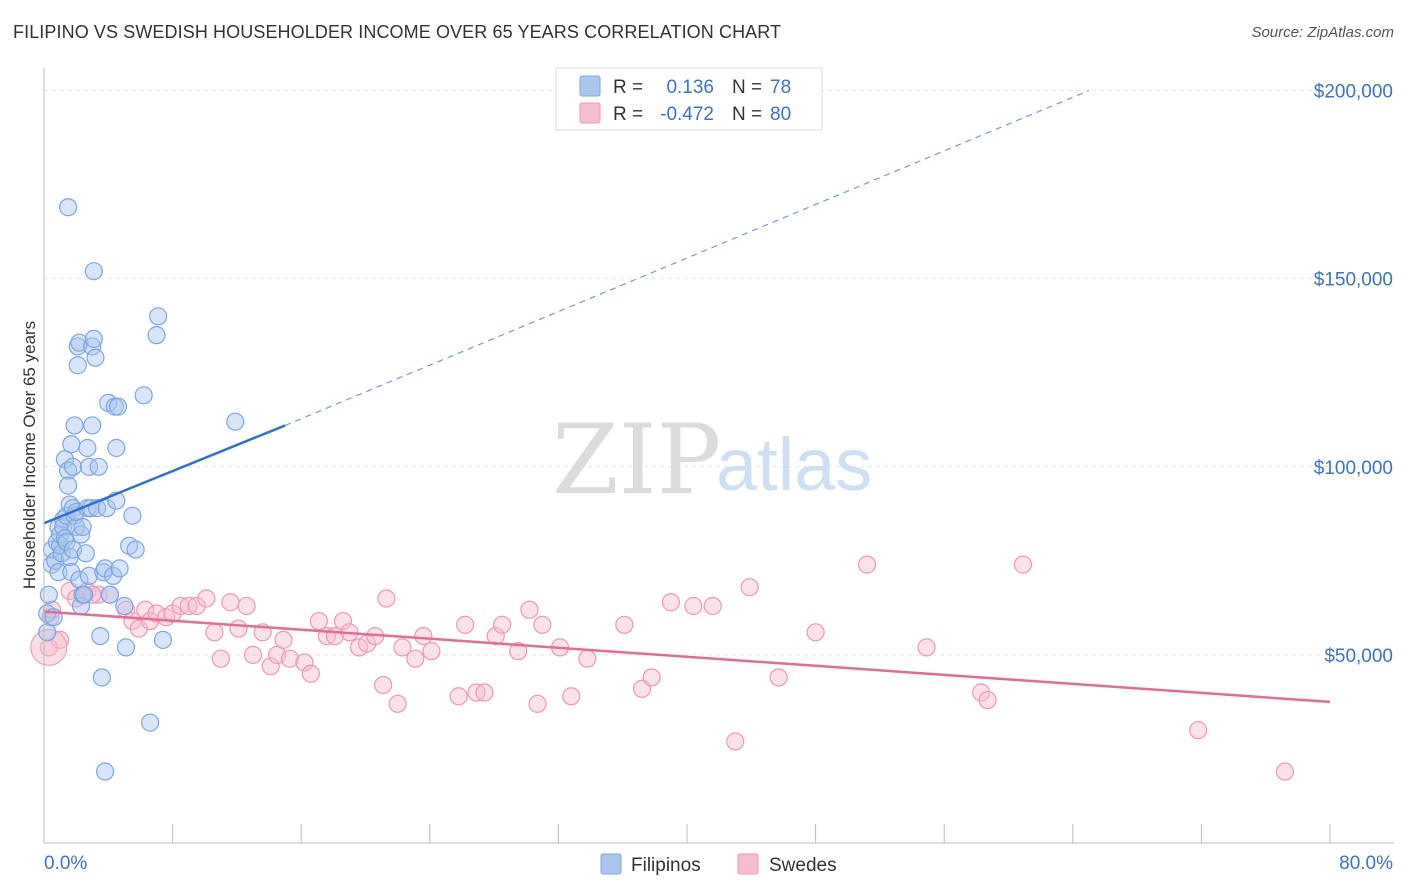 The width and height of the screenshot is (1406, 892). Describe the element at coordinates (49, 647) in the screenshot. I see `swedes-point-cluster` at that location.